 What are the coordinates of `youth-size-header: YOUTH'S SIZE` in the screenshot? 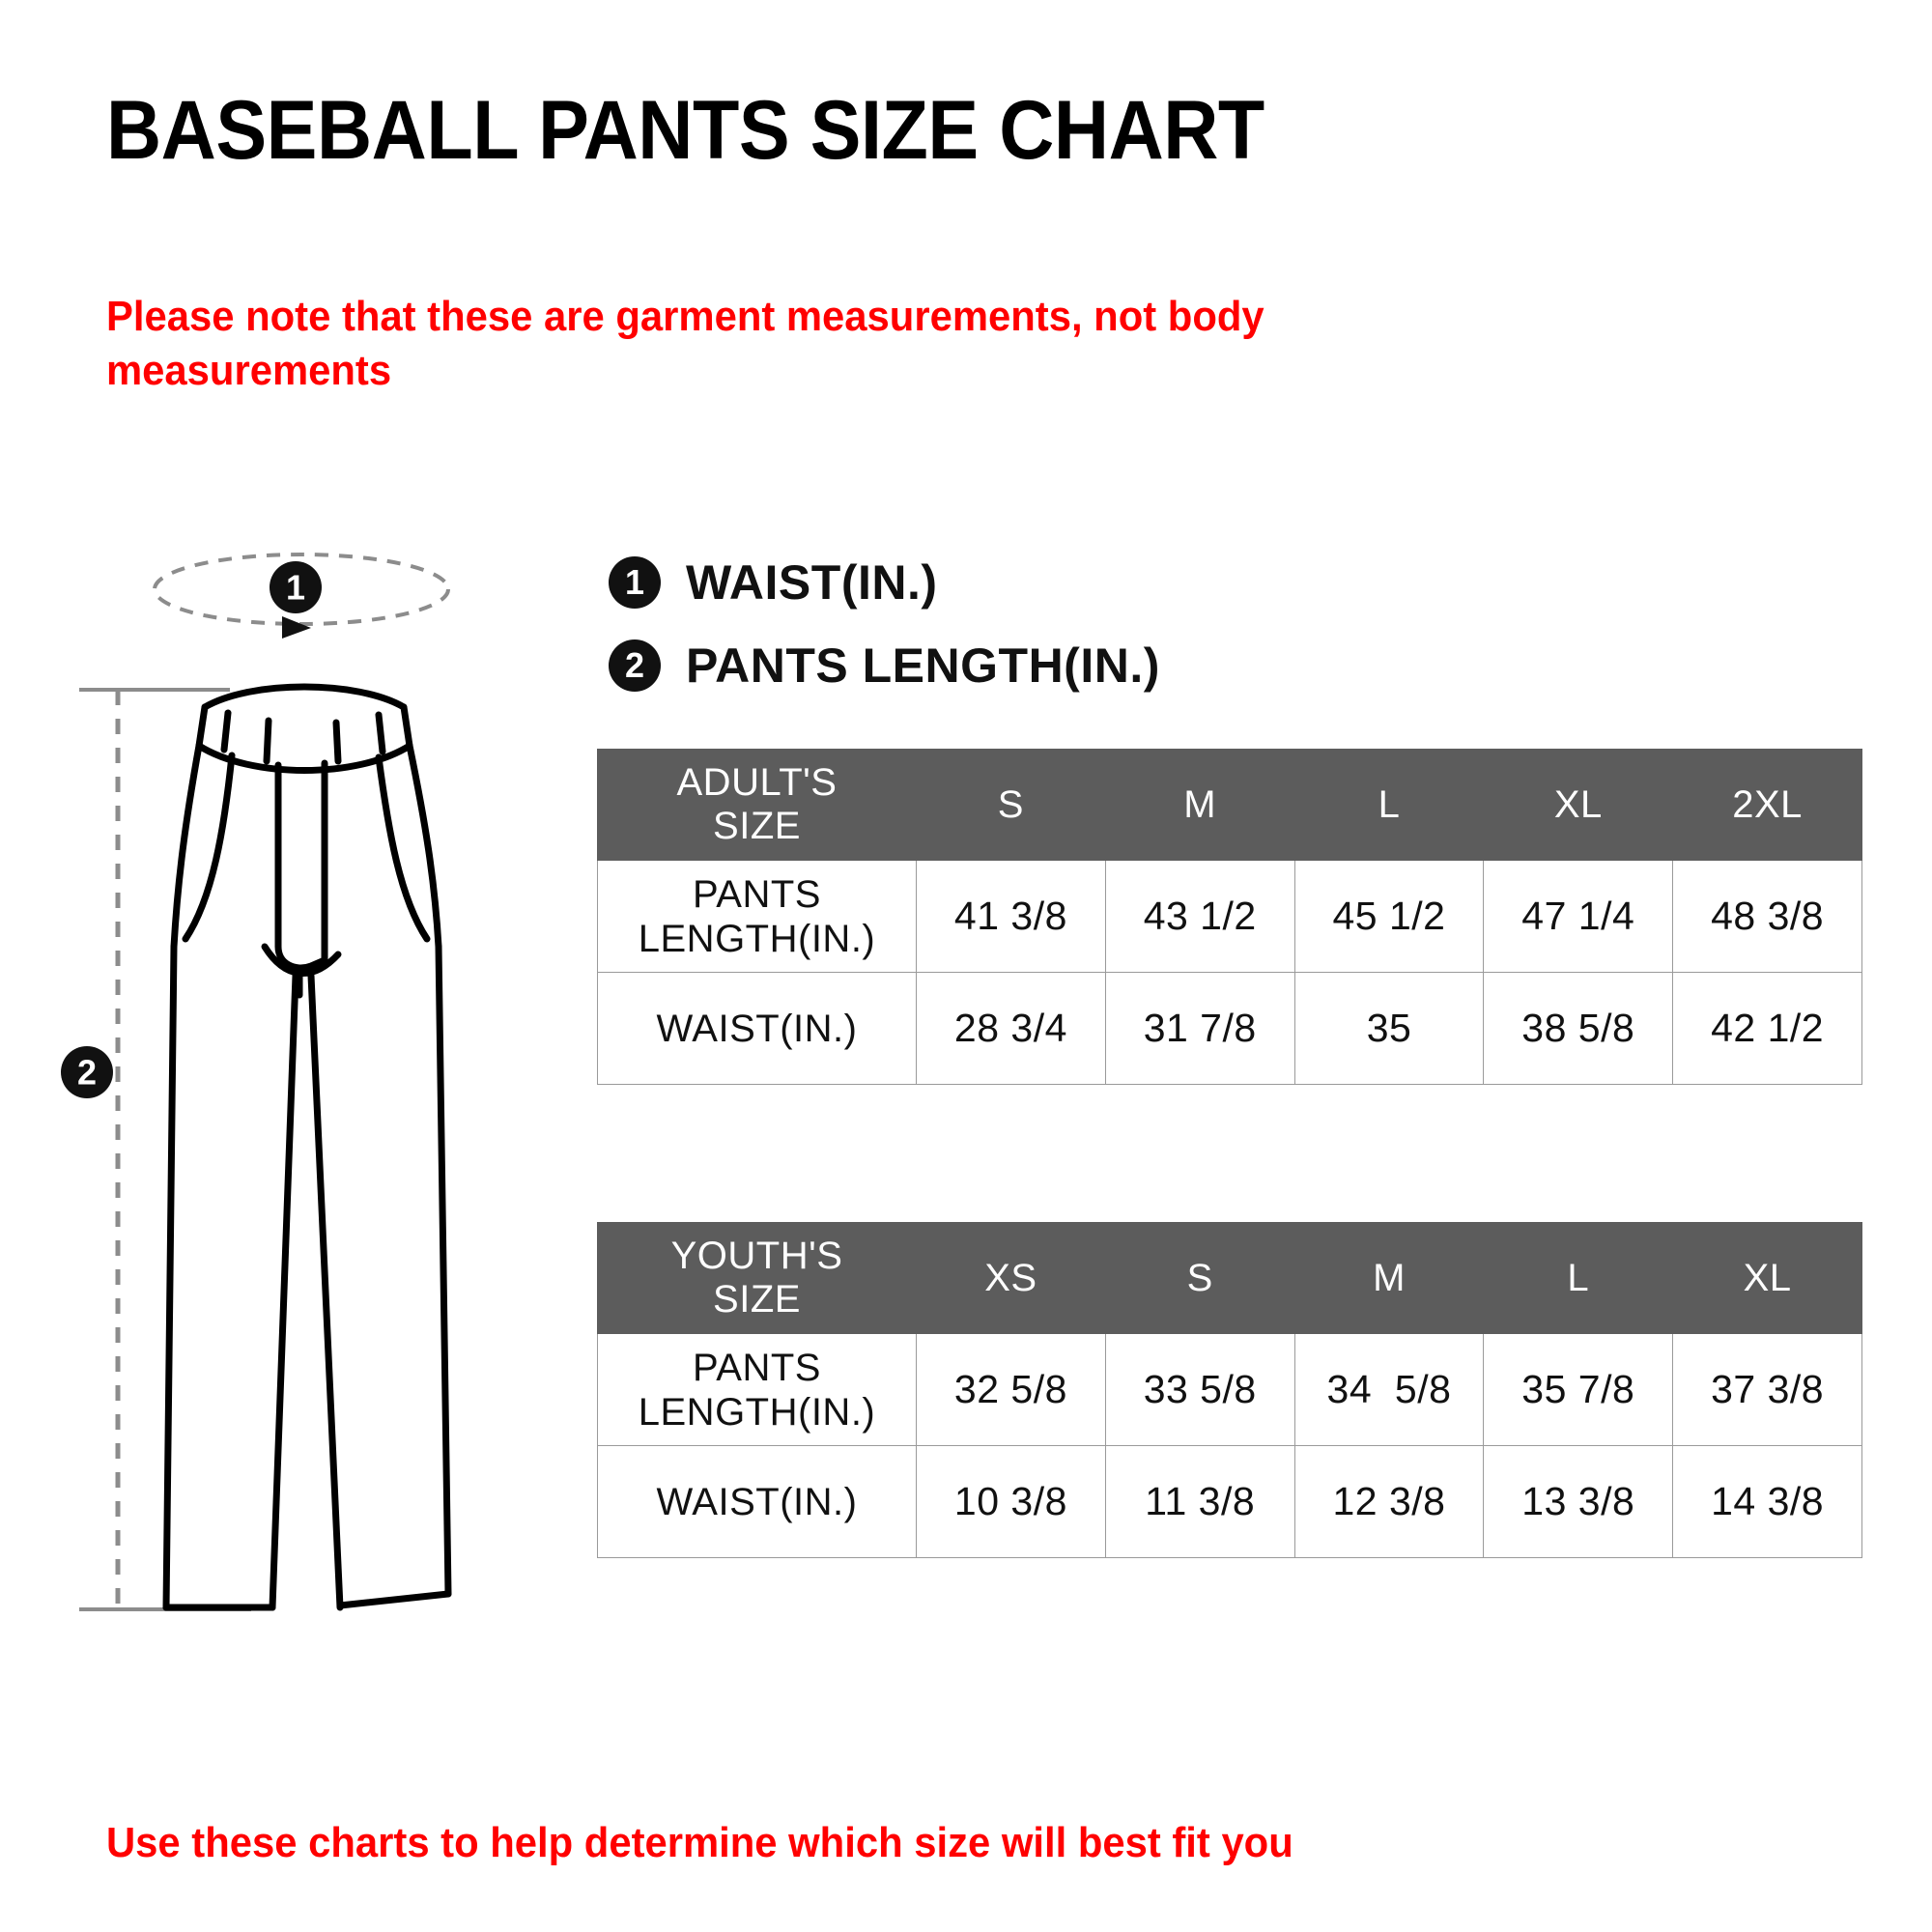 It's located at (757, 1278).